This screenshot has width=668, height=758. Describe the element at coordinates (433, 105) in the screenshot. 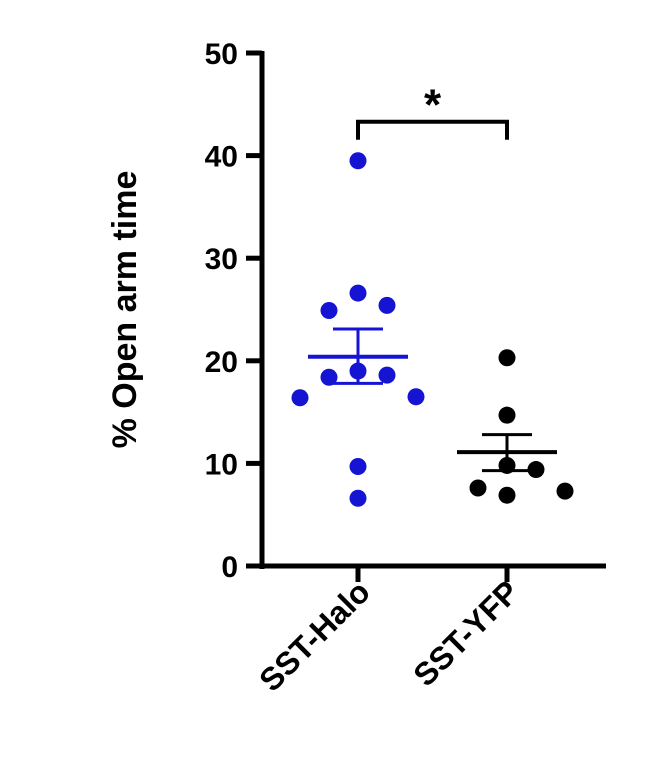

I see `significance-label: *` at that location.